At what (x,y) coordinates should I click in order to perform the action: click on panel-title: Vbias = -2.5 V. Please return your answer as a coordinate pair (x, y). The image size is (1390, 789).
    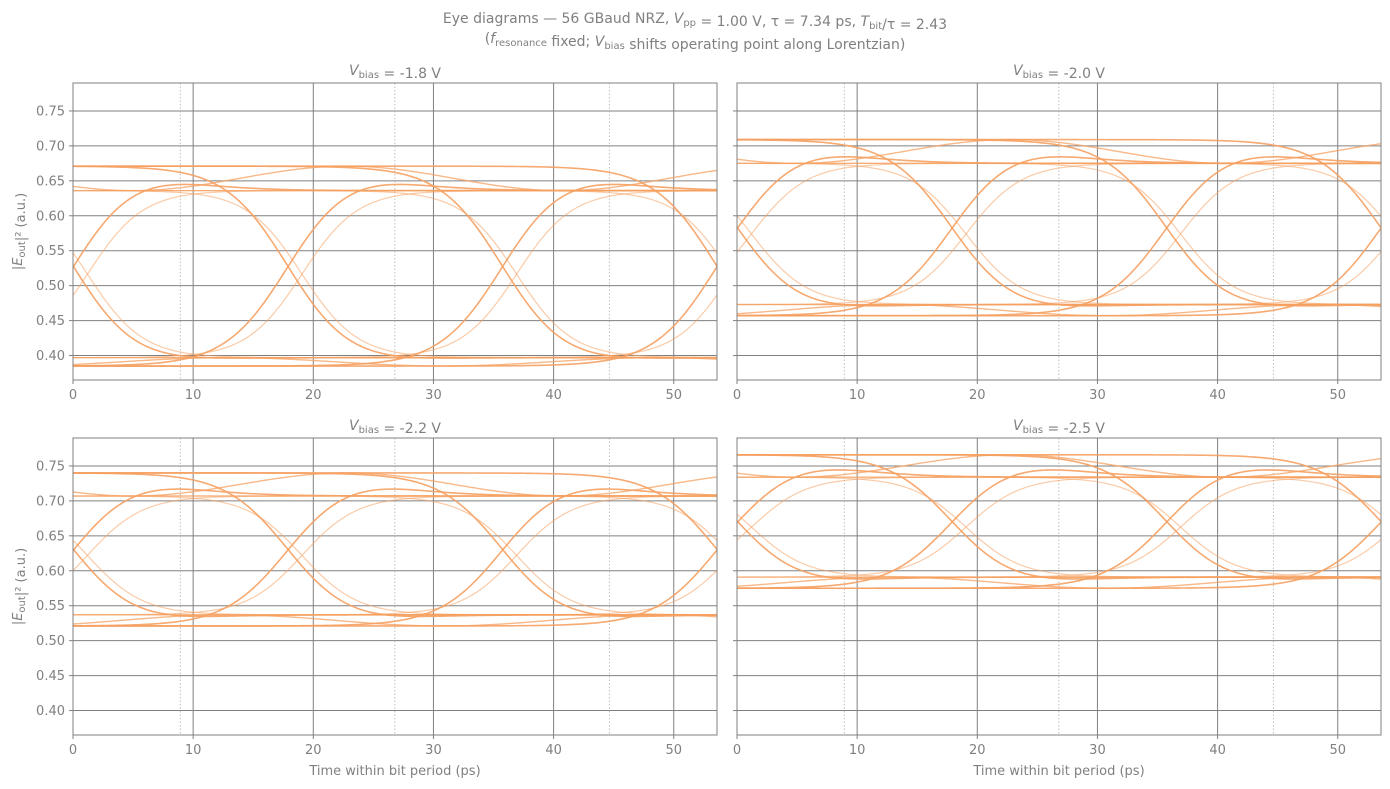
    Looking at the image, I should click on (1059, 427).